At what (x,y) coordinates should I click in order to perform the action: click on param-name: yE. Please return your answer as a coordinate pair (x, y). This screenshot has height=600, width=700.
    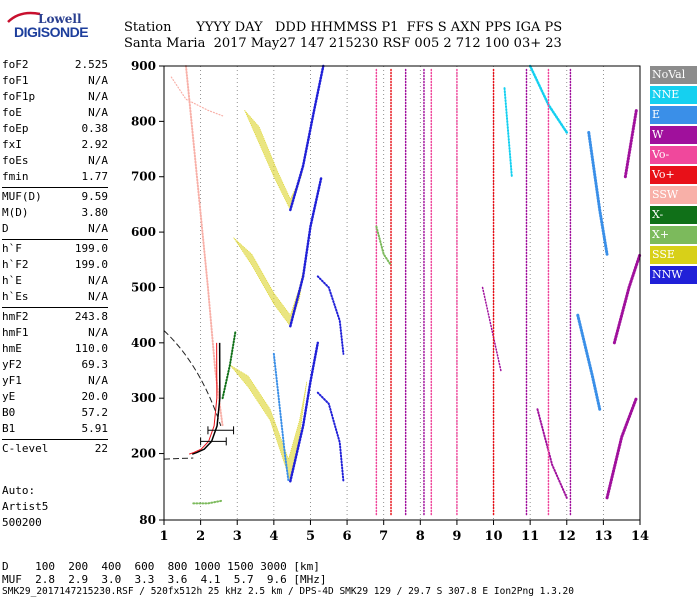
    Looking at the image, I should click on (9, 396).